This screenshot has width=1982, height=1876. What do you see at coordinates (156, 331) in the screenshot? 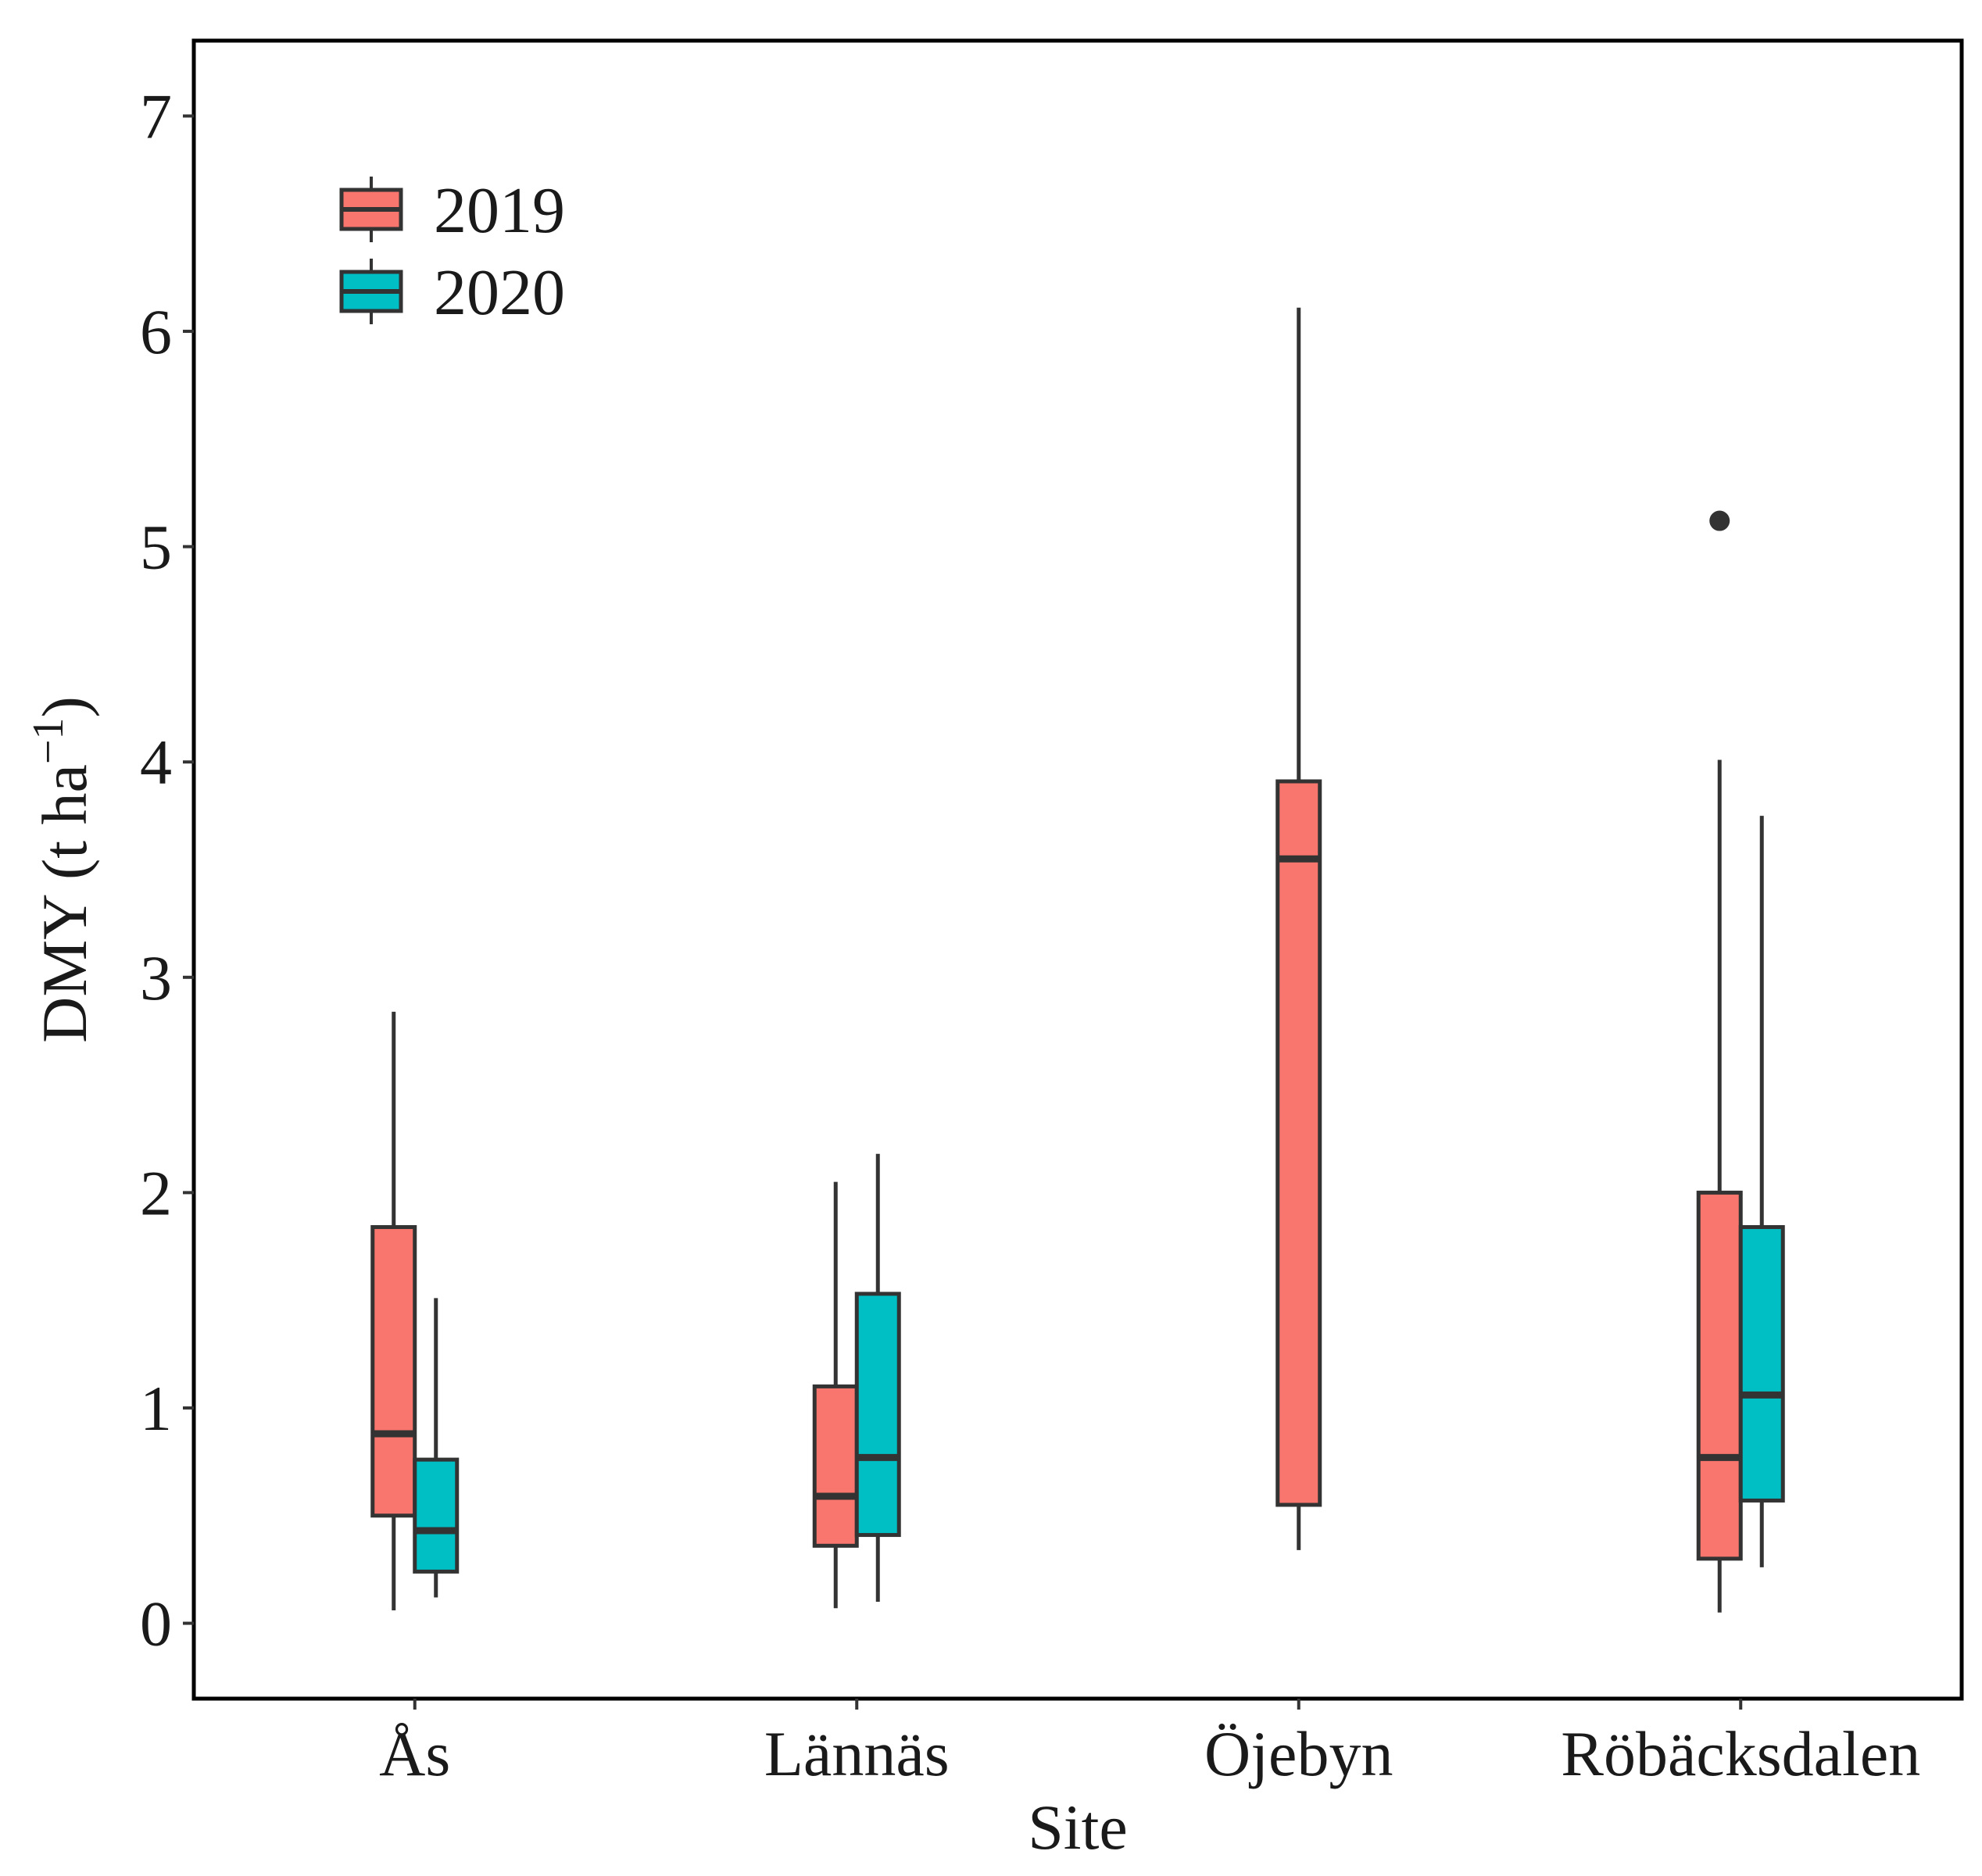
I see `y-tick-label-6: 6` at bounding box center [156, 331].